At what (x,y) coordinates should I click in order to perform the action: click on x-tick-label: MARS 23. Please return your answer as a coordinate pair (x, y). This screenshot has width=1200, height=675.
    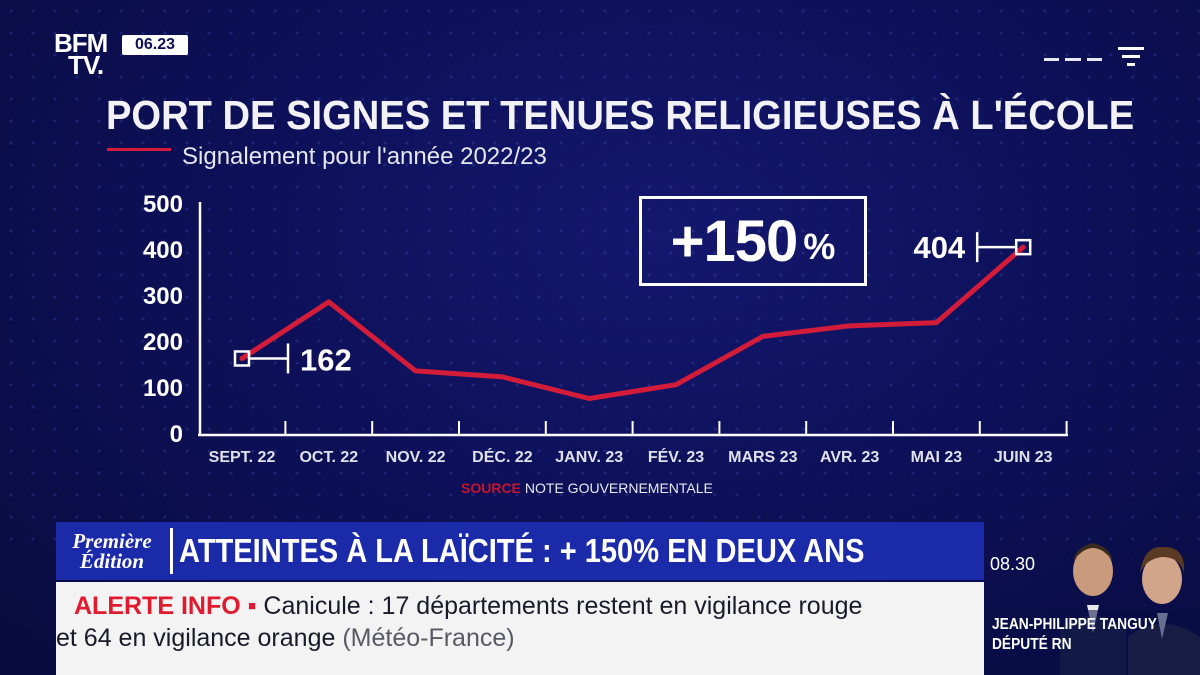
    Looking at the image, I should click on (762, 457).